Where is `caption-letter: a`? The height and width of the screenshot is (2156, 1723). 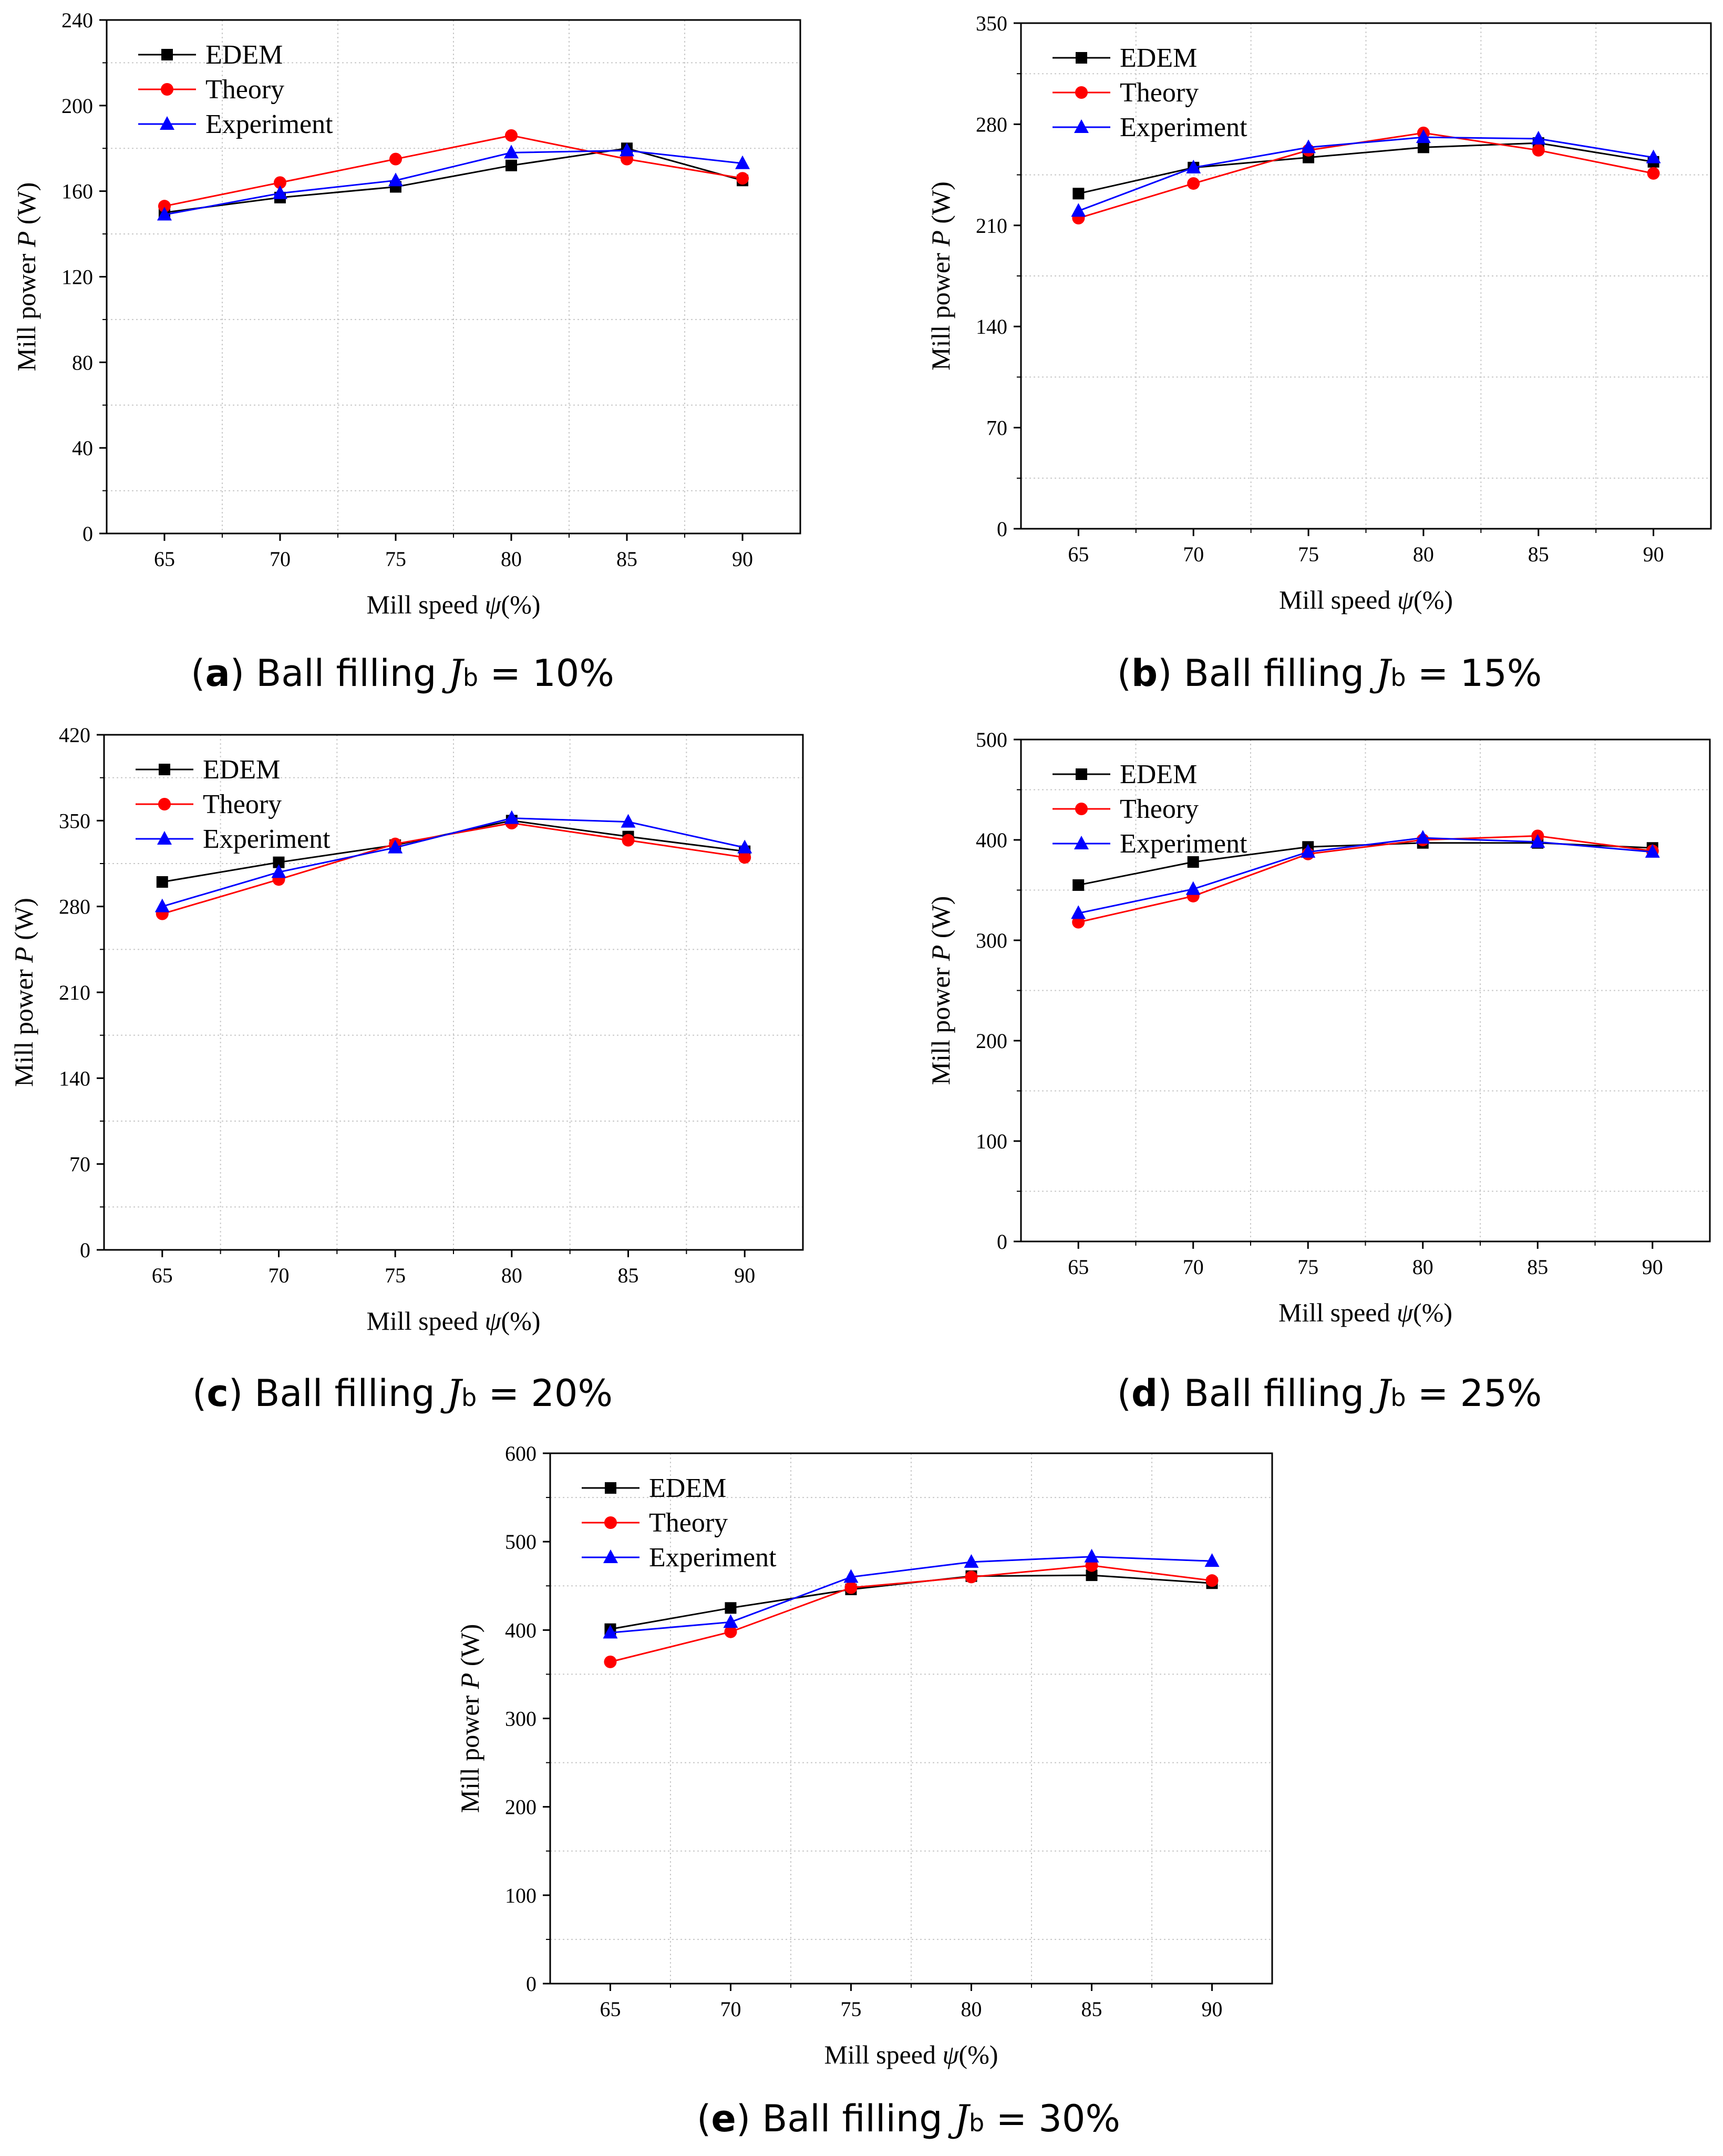
caption-letter: a is located at coordinates (217, 674).